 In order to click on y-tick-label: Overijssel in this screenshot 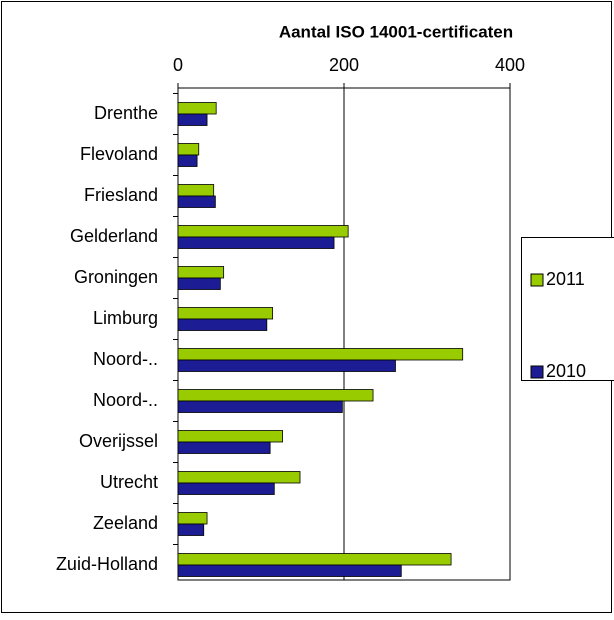, I will do `click(118, 441)`.